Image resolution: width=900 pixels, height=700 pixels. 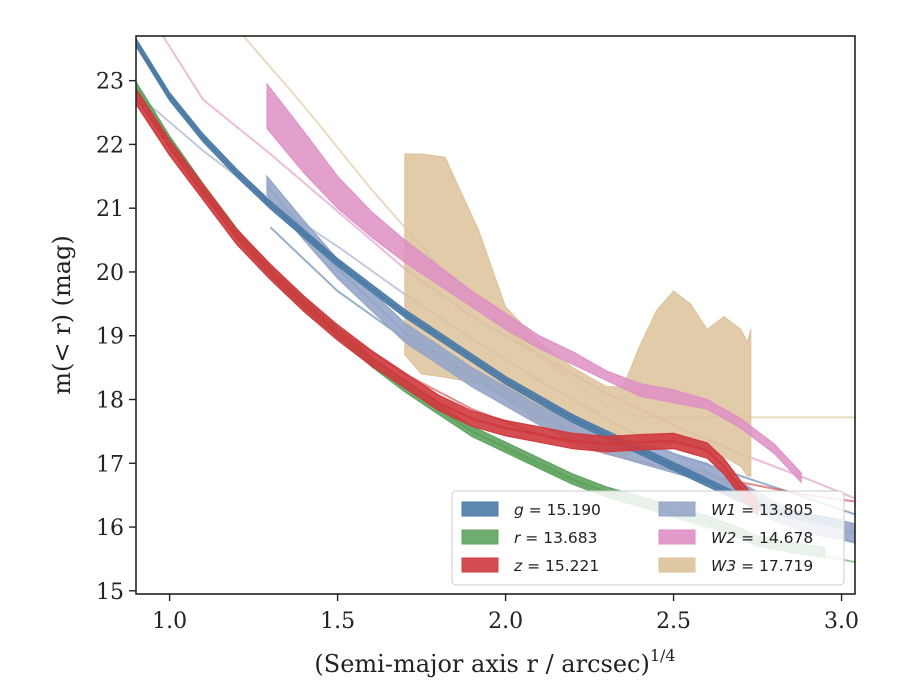 I want to click on y-tick-label-15: 15, so click(x=110, y=592).